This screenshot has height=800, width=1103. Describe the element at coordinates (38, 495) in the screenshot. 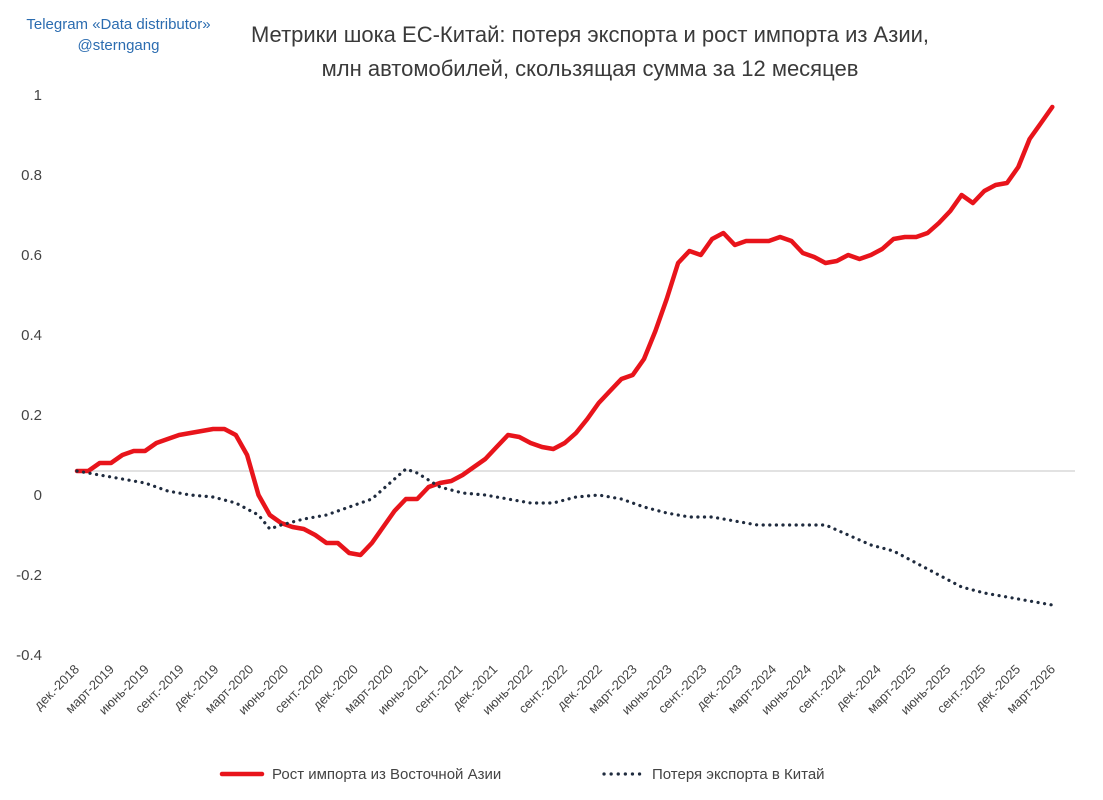

I see `y-tick-label: 0` at that location.